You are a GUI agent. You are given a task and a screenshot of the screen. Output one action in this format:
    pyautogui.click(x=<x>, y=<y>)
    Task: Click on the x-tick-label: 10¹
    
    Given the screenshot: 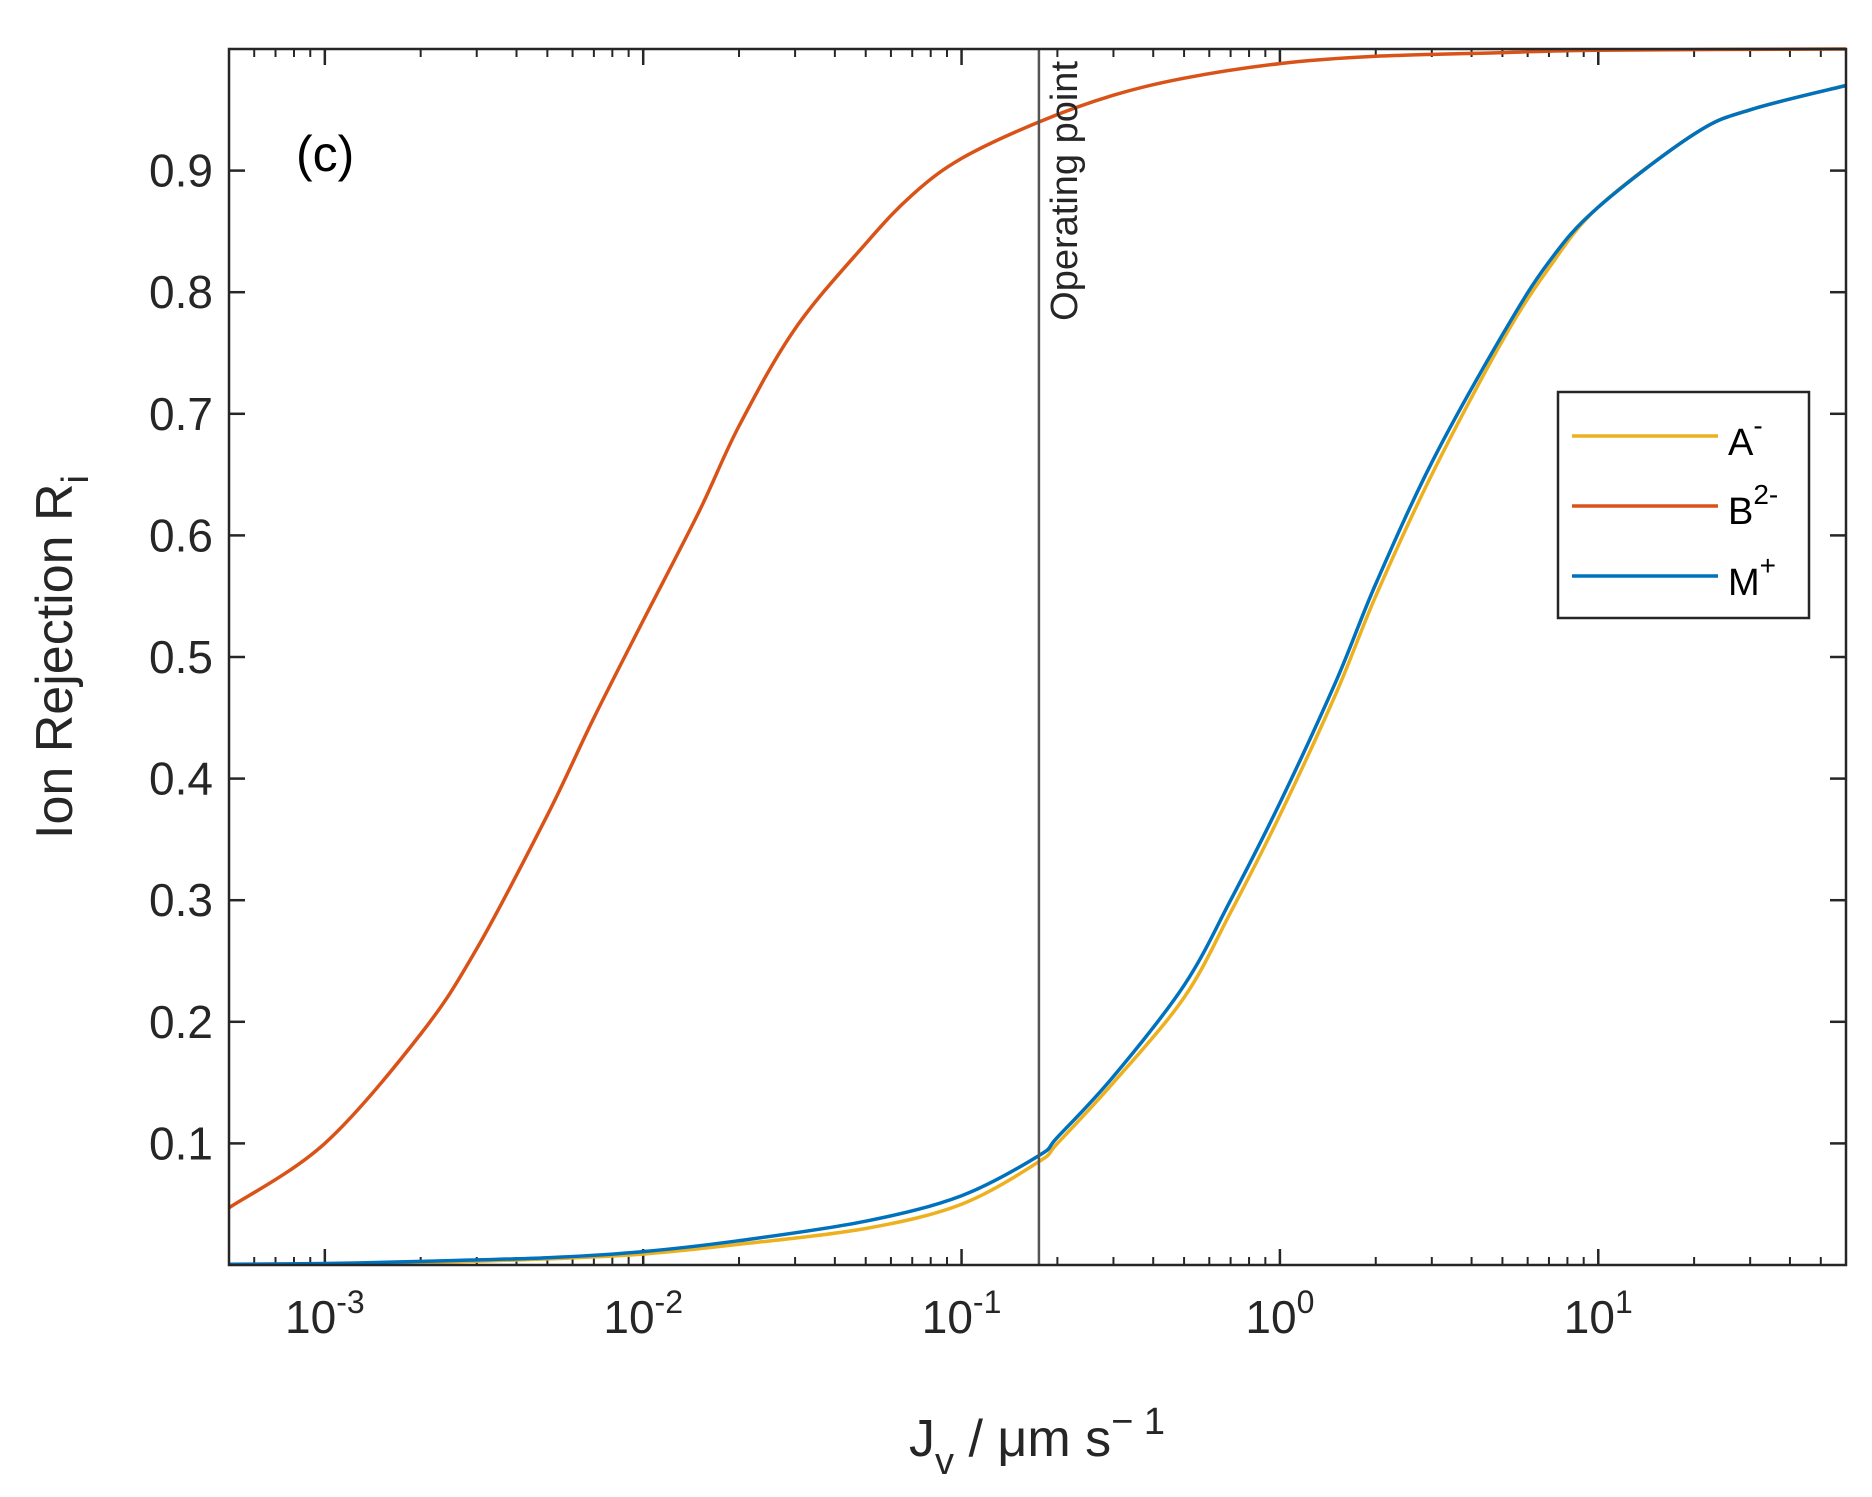 What is the action you would take?
    pyautogui.click(x=1598, y=1313)
    